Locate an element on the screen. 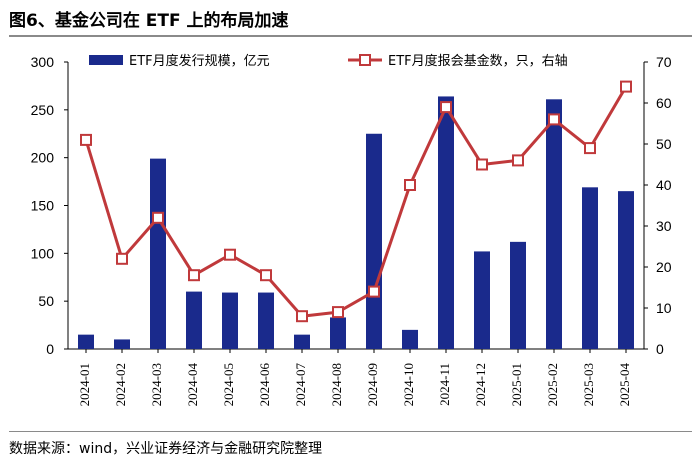 This screenshot has height=467, width=700. x-tick-label: 2024-01 is located at coordinates (84, 384).